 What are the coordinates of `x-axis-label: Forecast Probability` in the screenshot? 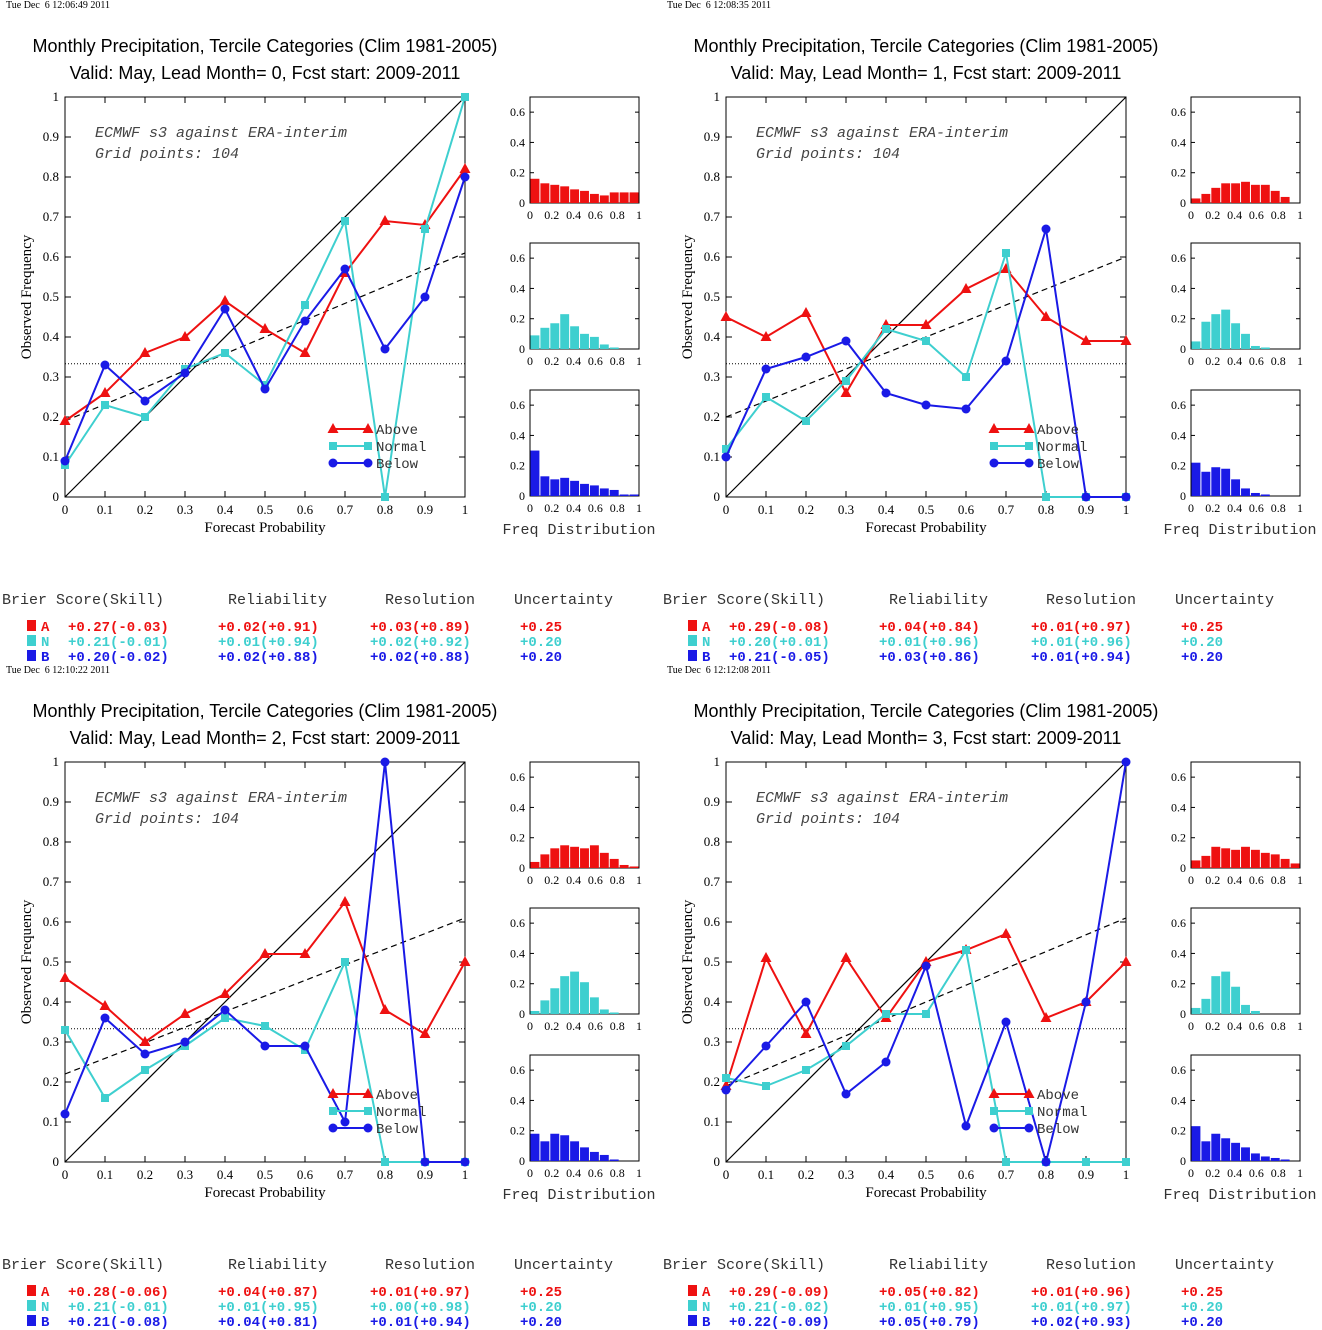 It's located at (926, 1193).